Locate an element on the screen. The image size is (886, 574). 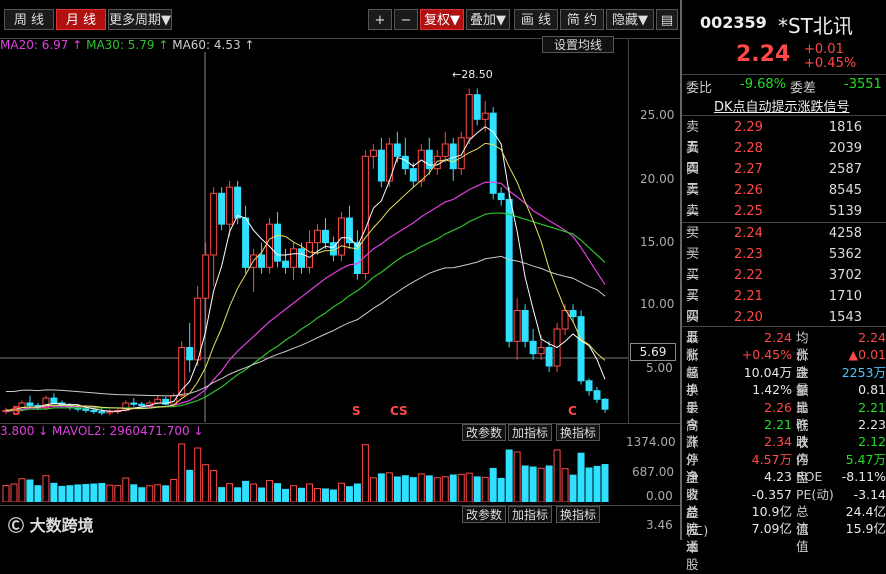
bid-price: 2.22 is located at coordinates (748, 275).